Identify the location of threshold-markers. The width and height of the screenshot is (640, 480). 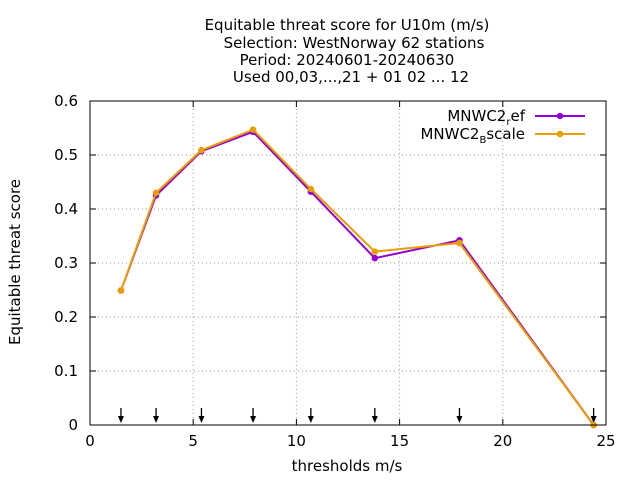
(357, 415).